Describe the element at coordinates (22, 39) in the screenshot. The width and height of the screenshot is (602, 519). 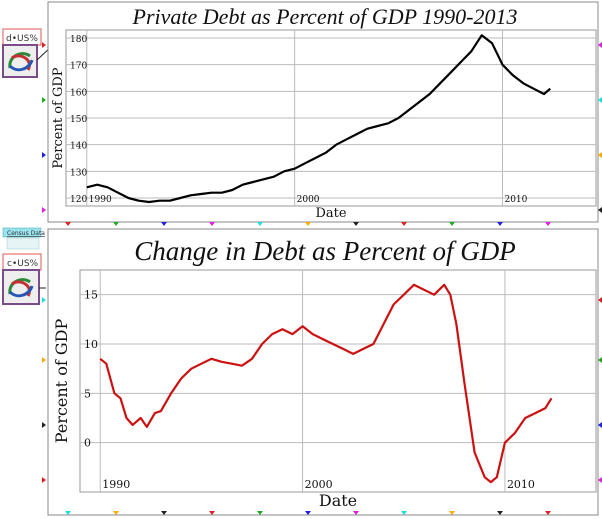
I see `top-widget-label: d•US%` at that location.